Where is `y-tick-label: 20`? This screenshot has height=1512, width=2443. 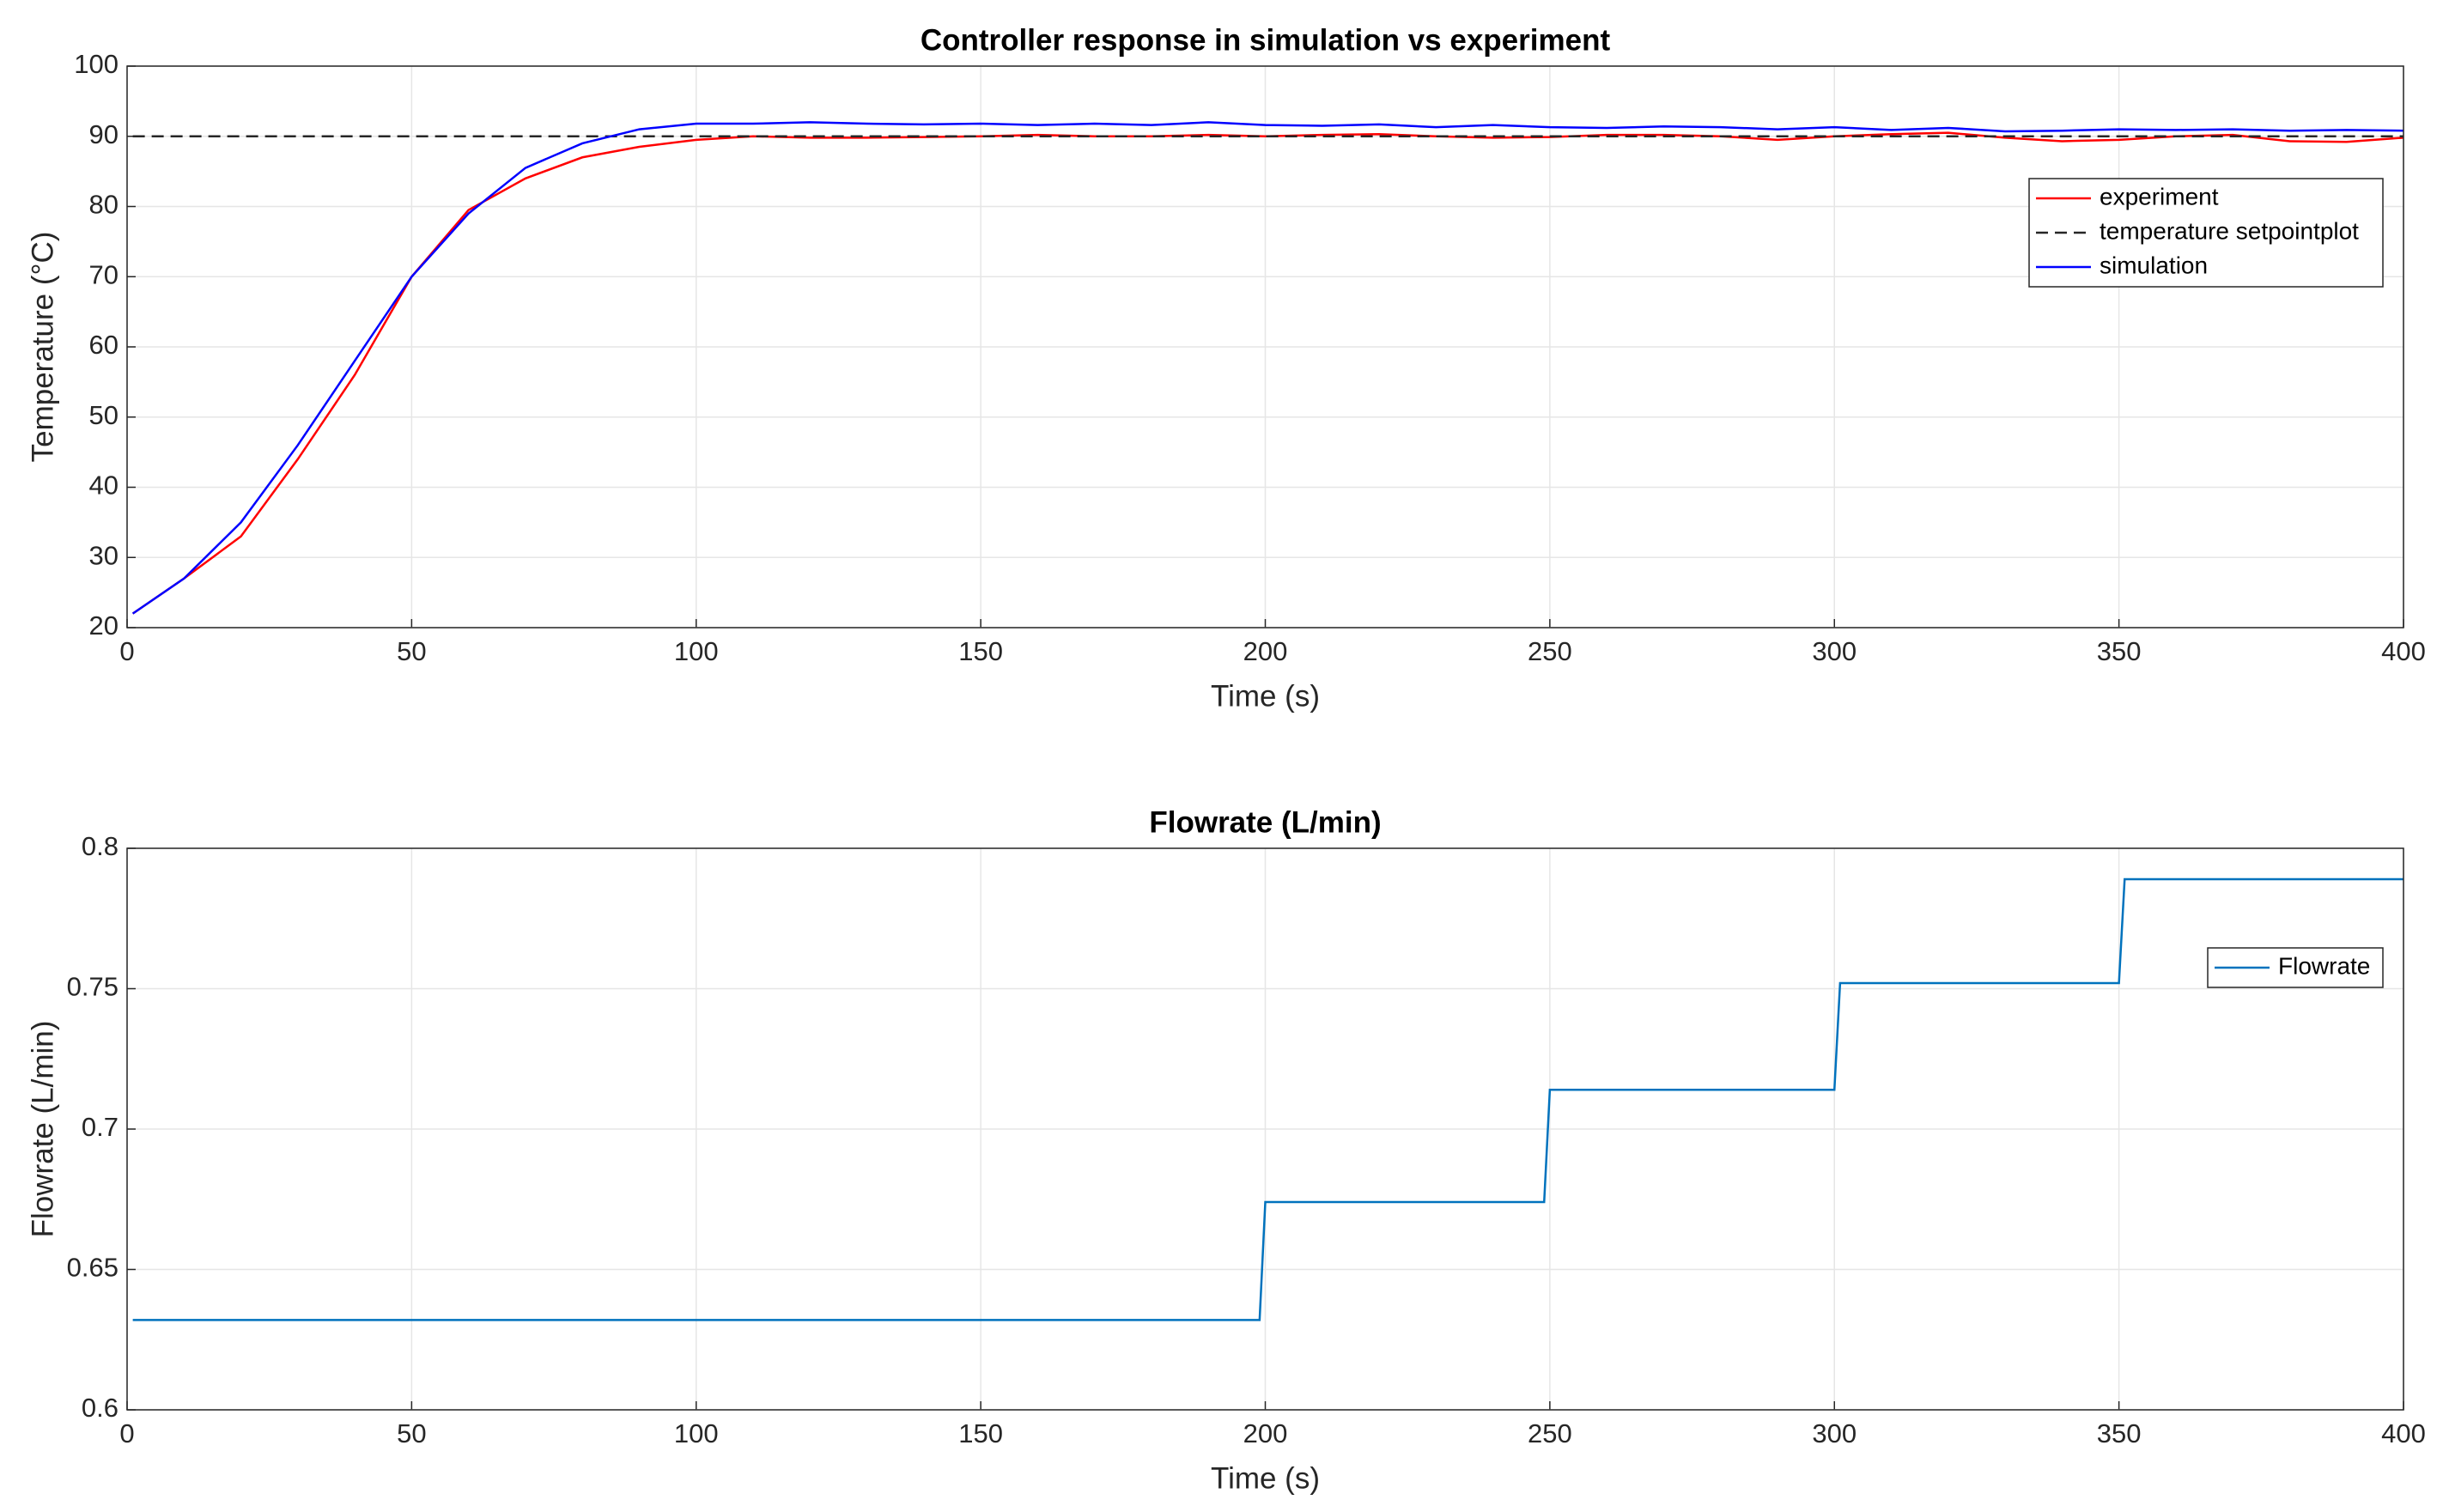 y-tick-label: 20 is located at coordinates (104, 626).